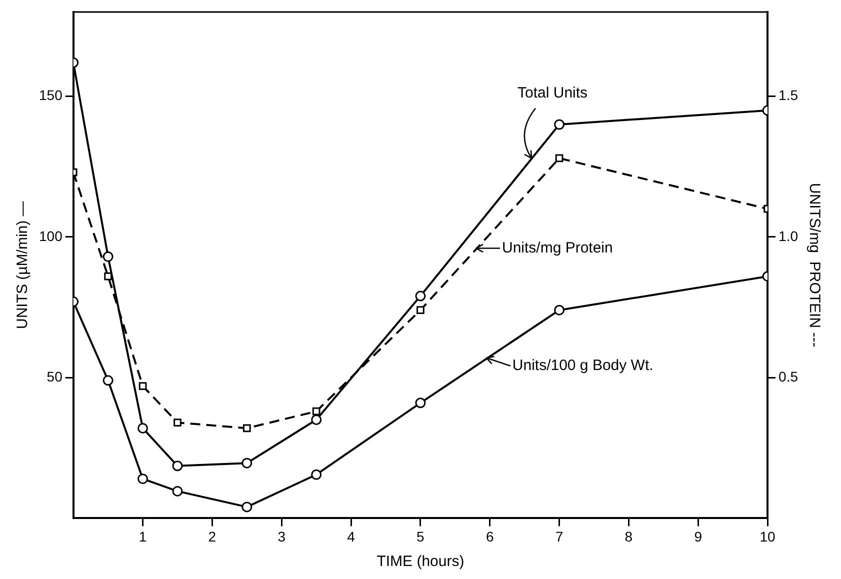 This screenshot has height=579, width=841. What do you see at coordinates (788, 236) in the screenshot?
I see `y2-tick-label: 1.0` at bounding box center [788, 236].